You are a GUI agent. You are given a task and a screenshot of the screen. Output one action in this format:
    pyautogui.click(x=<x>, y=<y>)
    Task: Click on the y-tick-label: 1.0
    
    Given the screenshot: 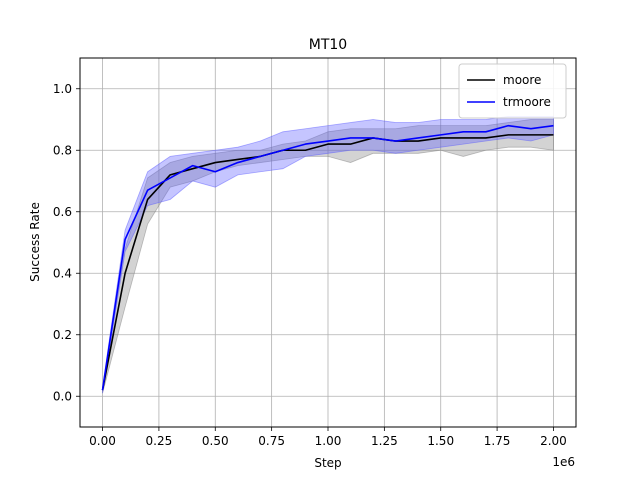 What is the action you would take?
    pyautogui.click(x=62, y=89)
    